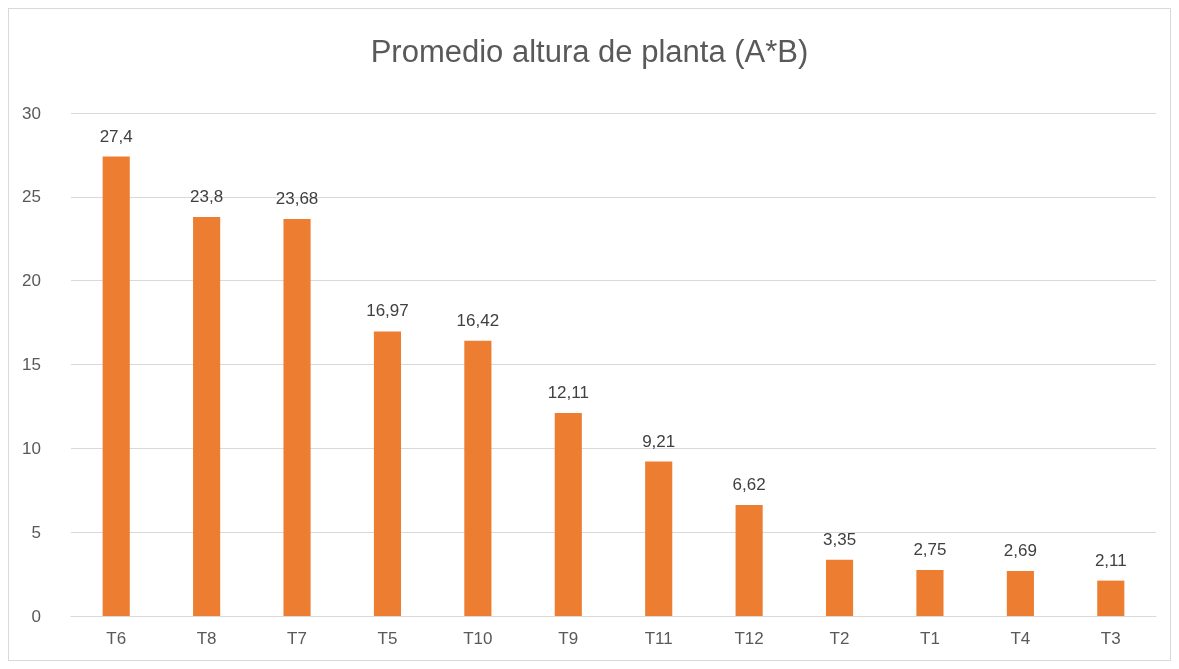  I want to click on data-label: 16,97, so click(387, 311).